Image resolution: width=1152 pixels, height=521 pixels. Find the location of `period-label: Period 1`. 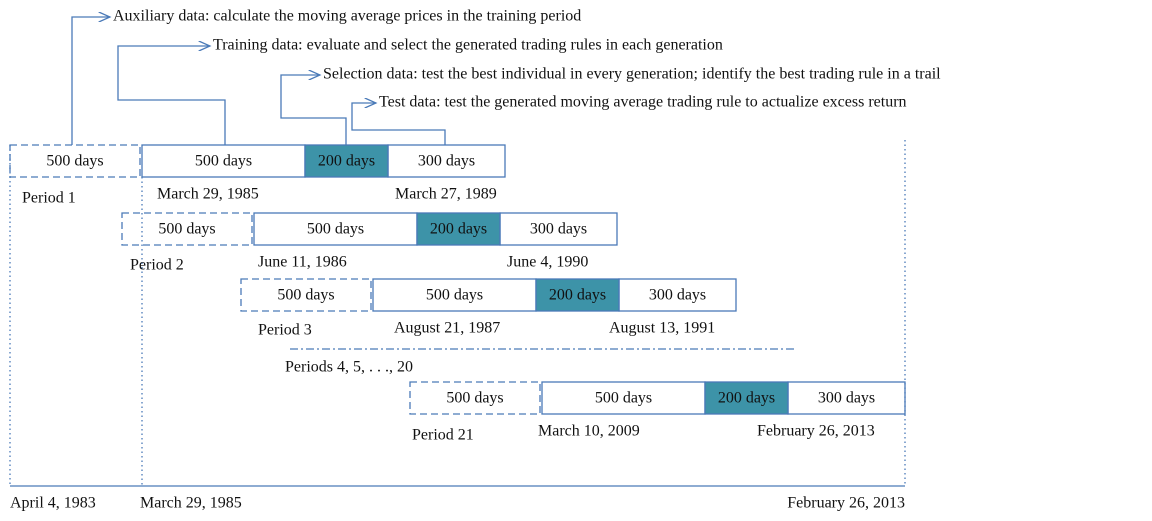

period-label: Period 1 is located at coordinates (49, 198).